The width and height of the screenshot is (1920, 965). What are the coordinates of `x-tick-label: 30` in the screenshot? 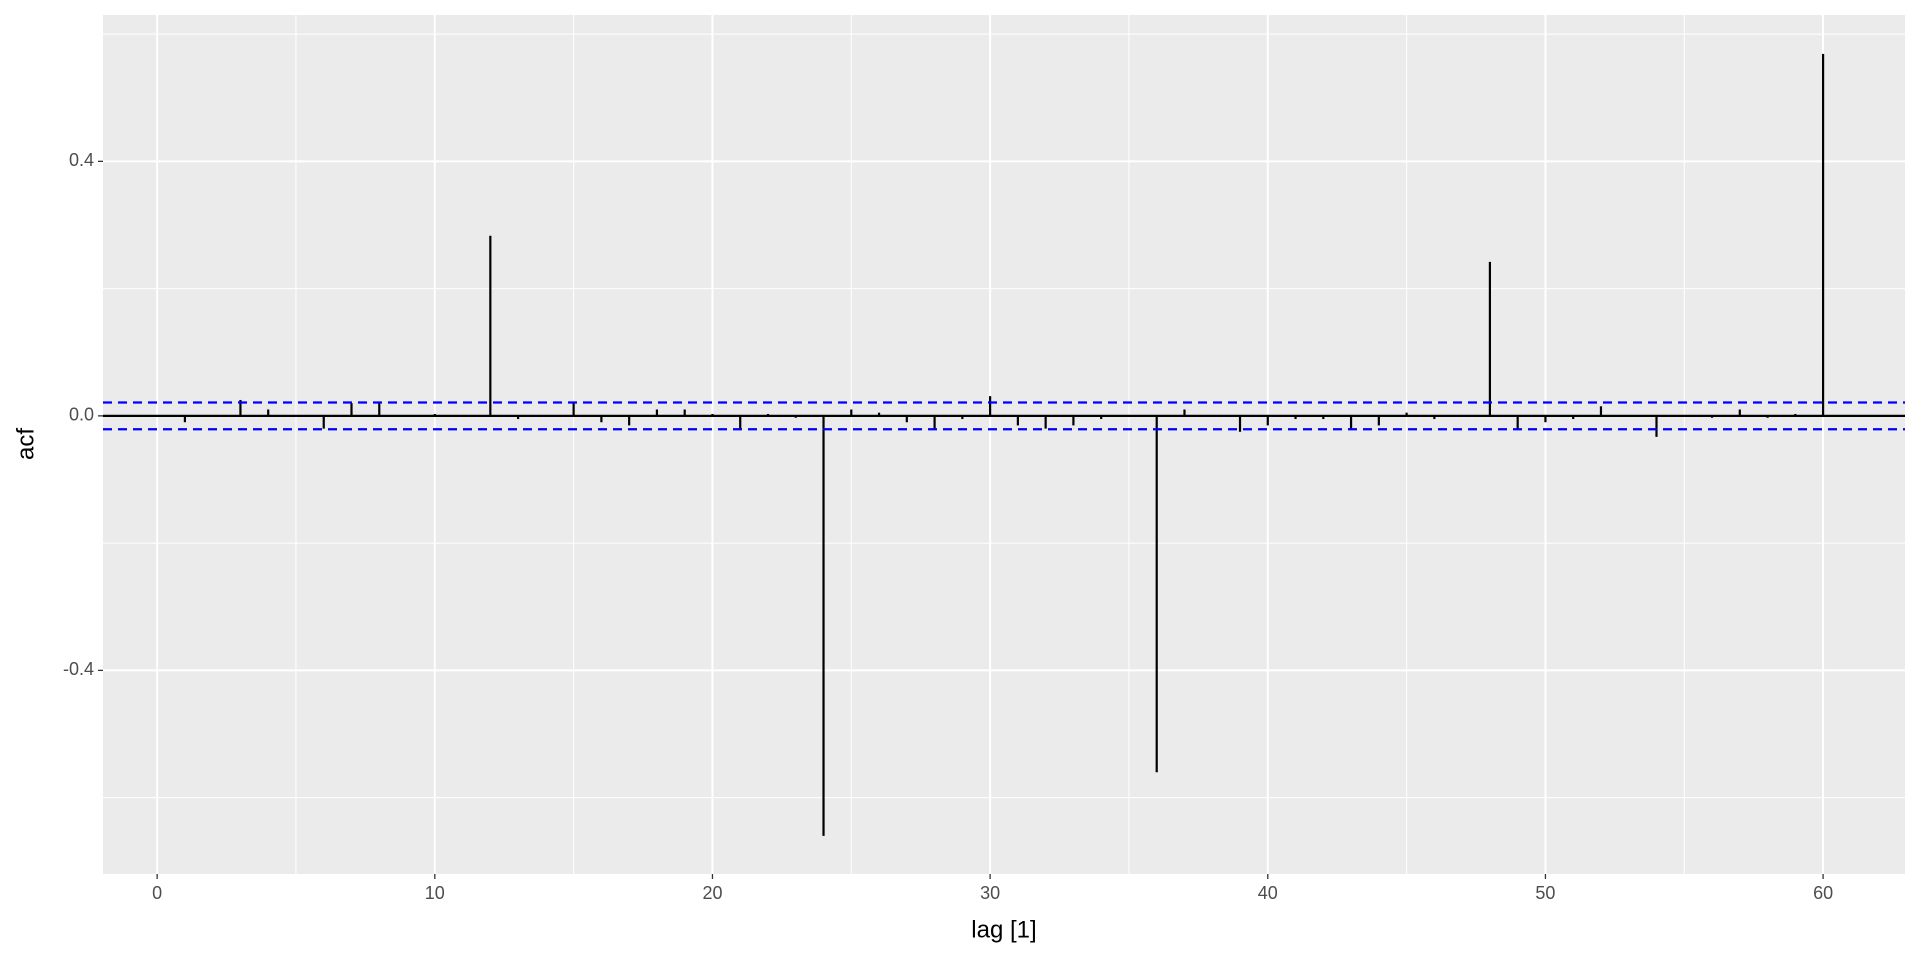 It's located at (990, 893).